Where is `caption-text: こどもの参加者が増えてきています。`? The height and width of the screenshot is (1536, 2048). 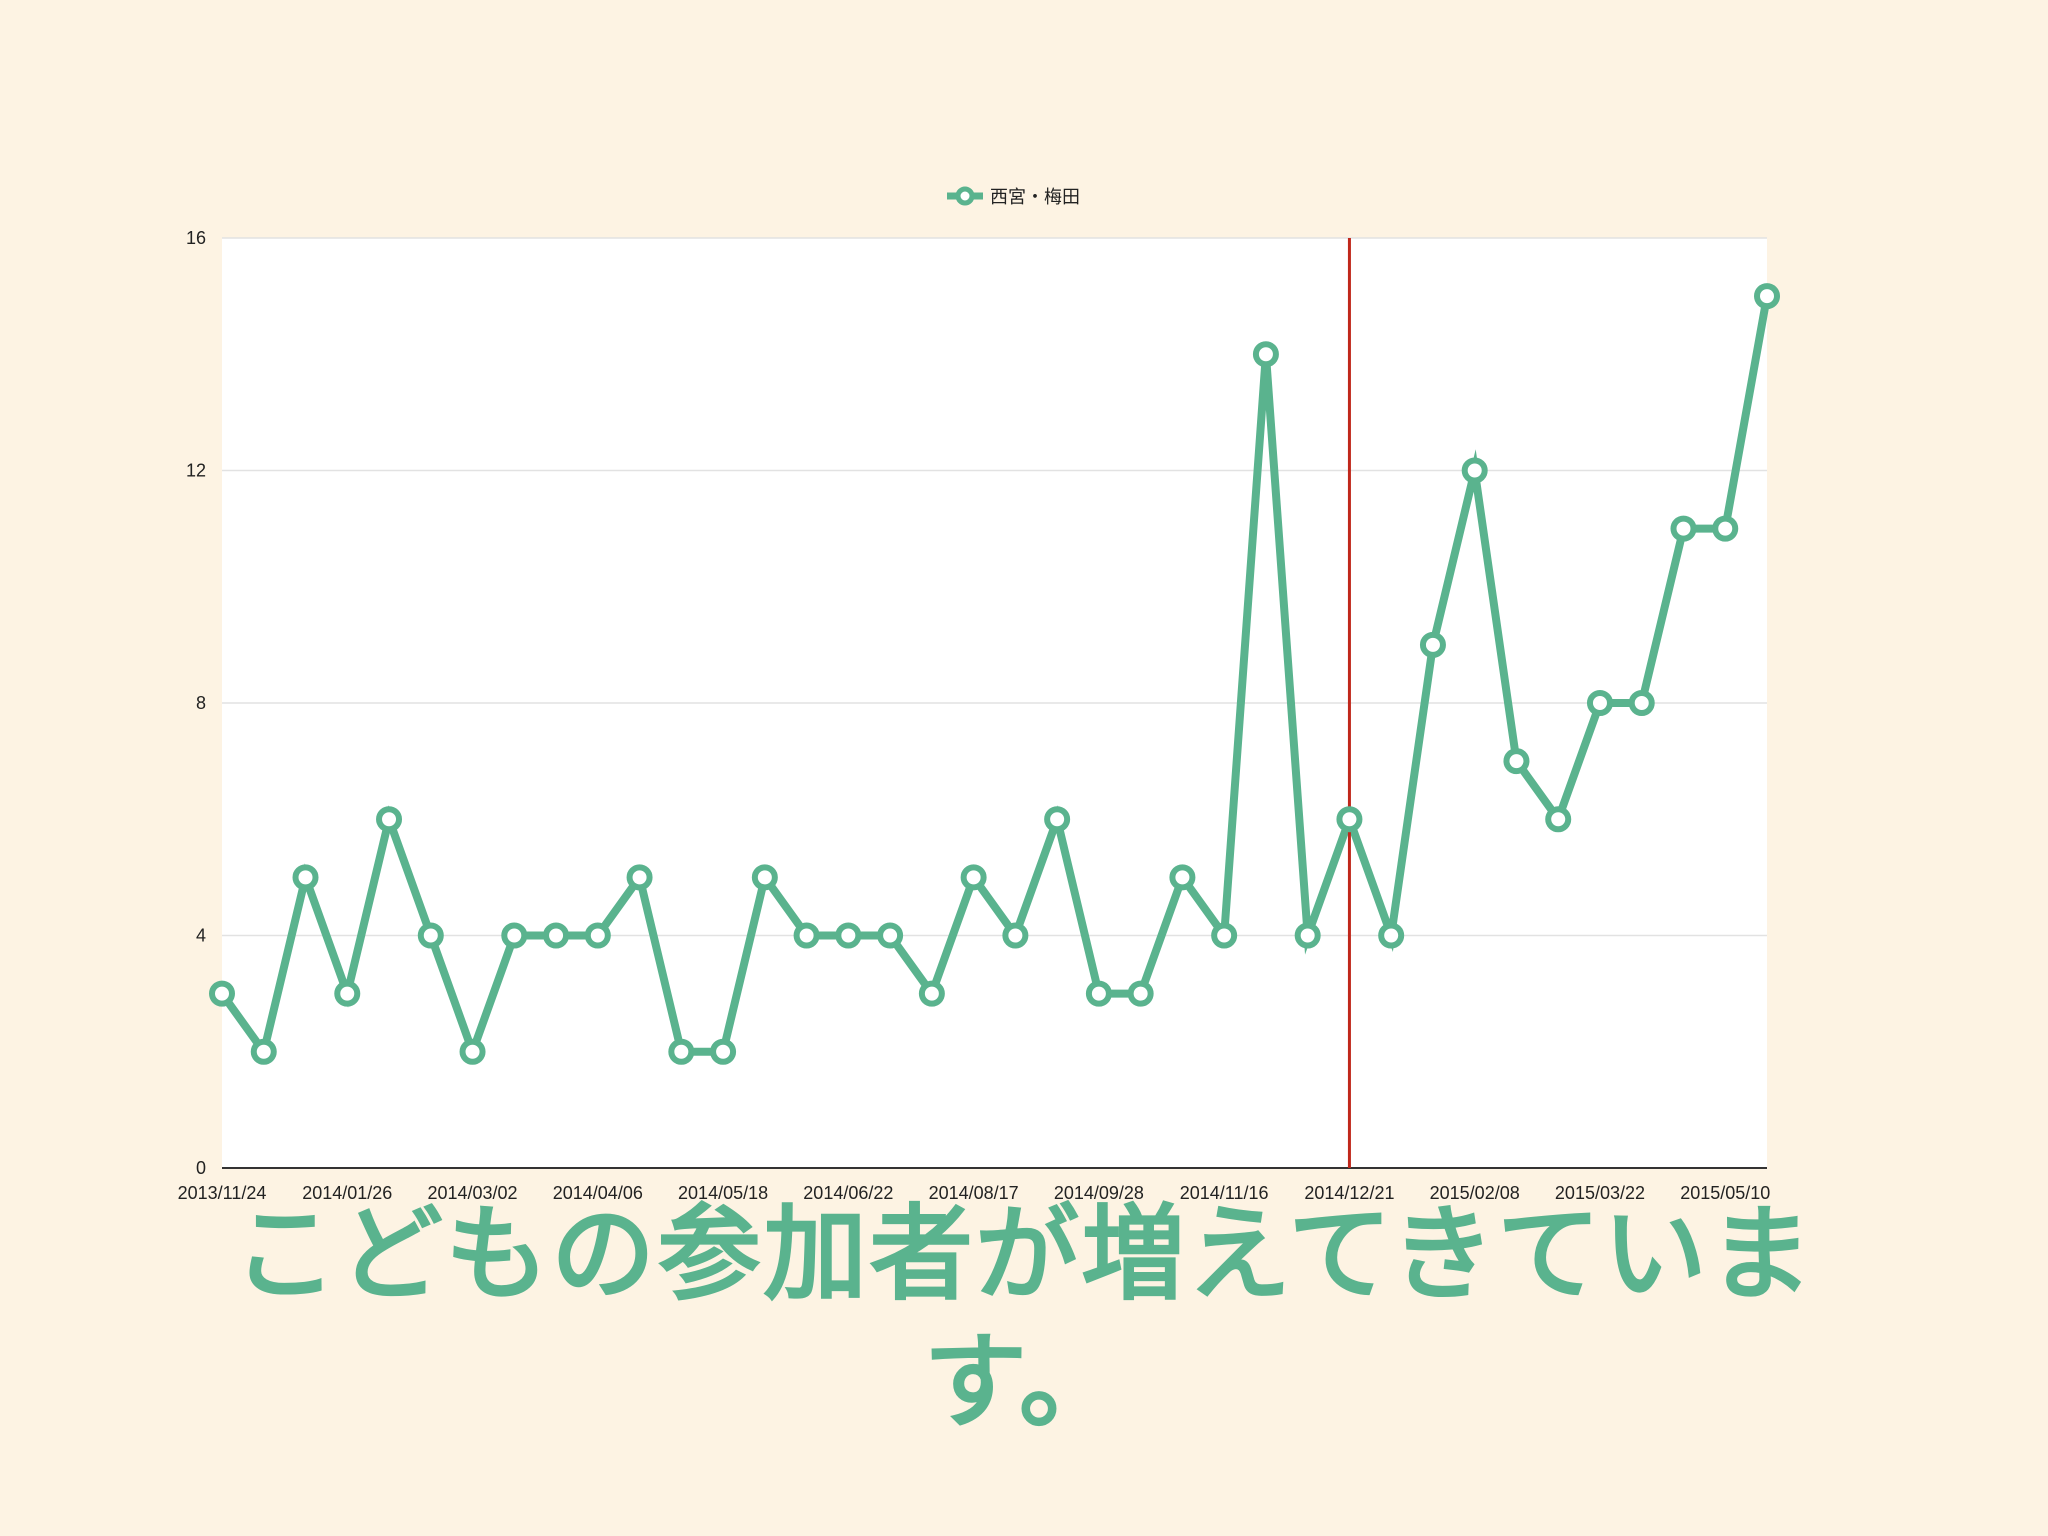
caption-text: こどもの参加者が増えてきています。 is located at coordinates (1024, 1318).